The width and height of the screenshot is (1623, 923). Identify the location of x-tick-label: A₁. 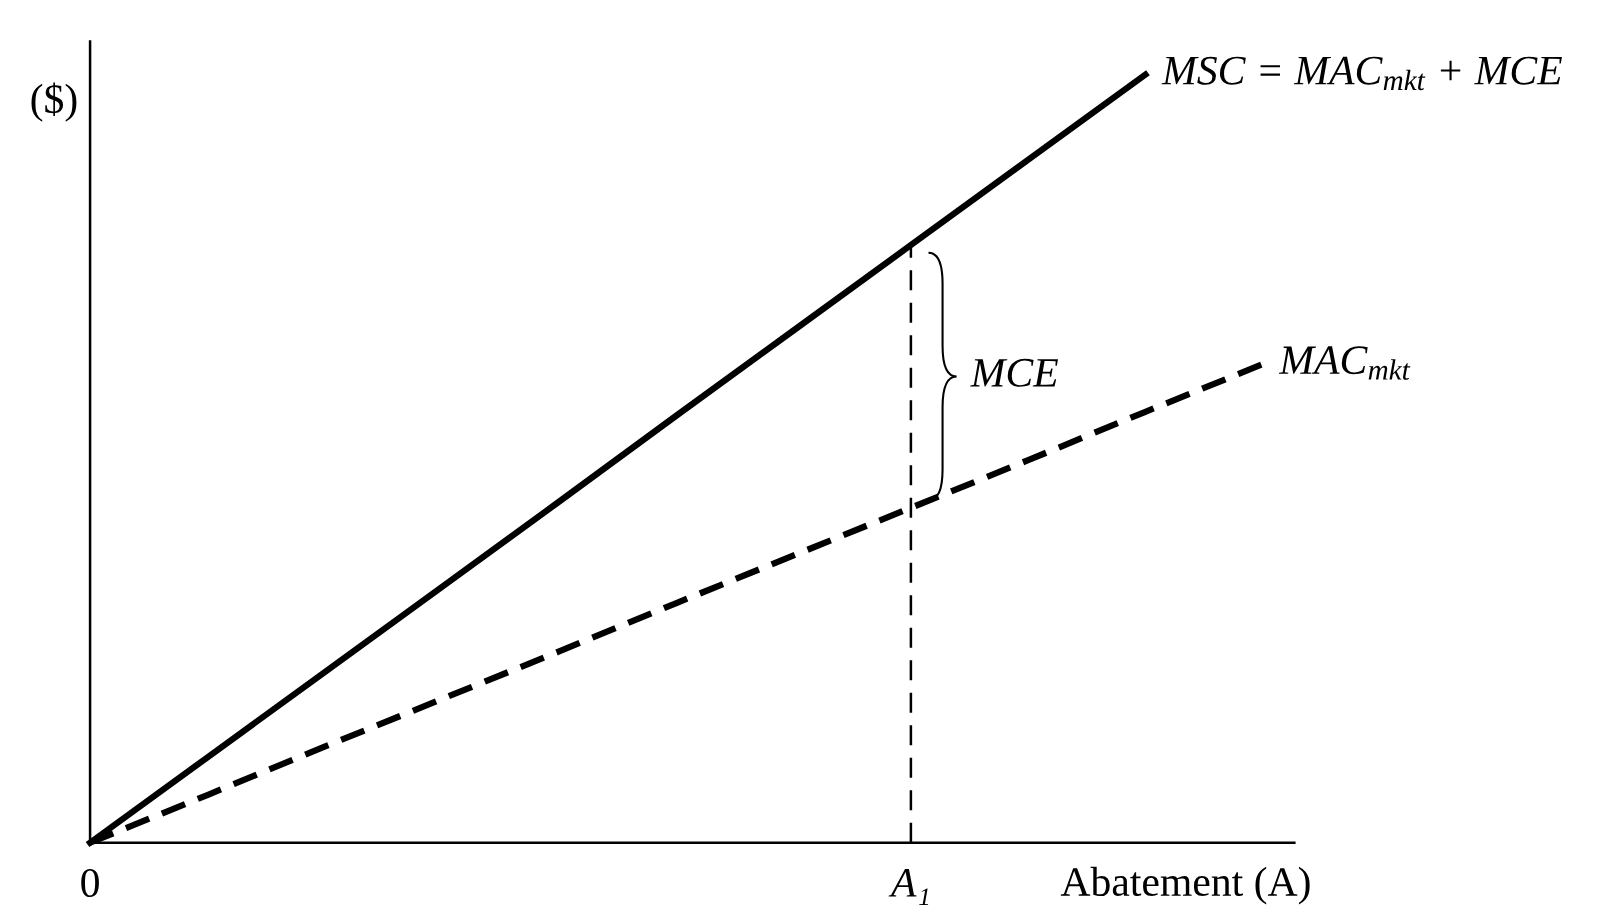
(908, 887).